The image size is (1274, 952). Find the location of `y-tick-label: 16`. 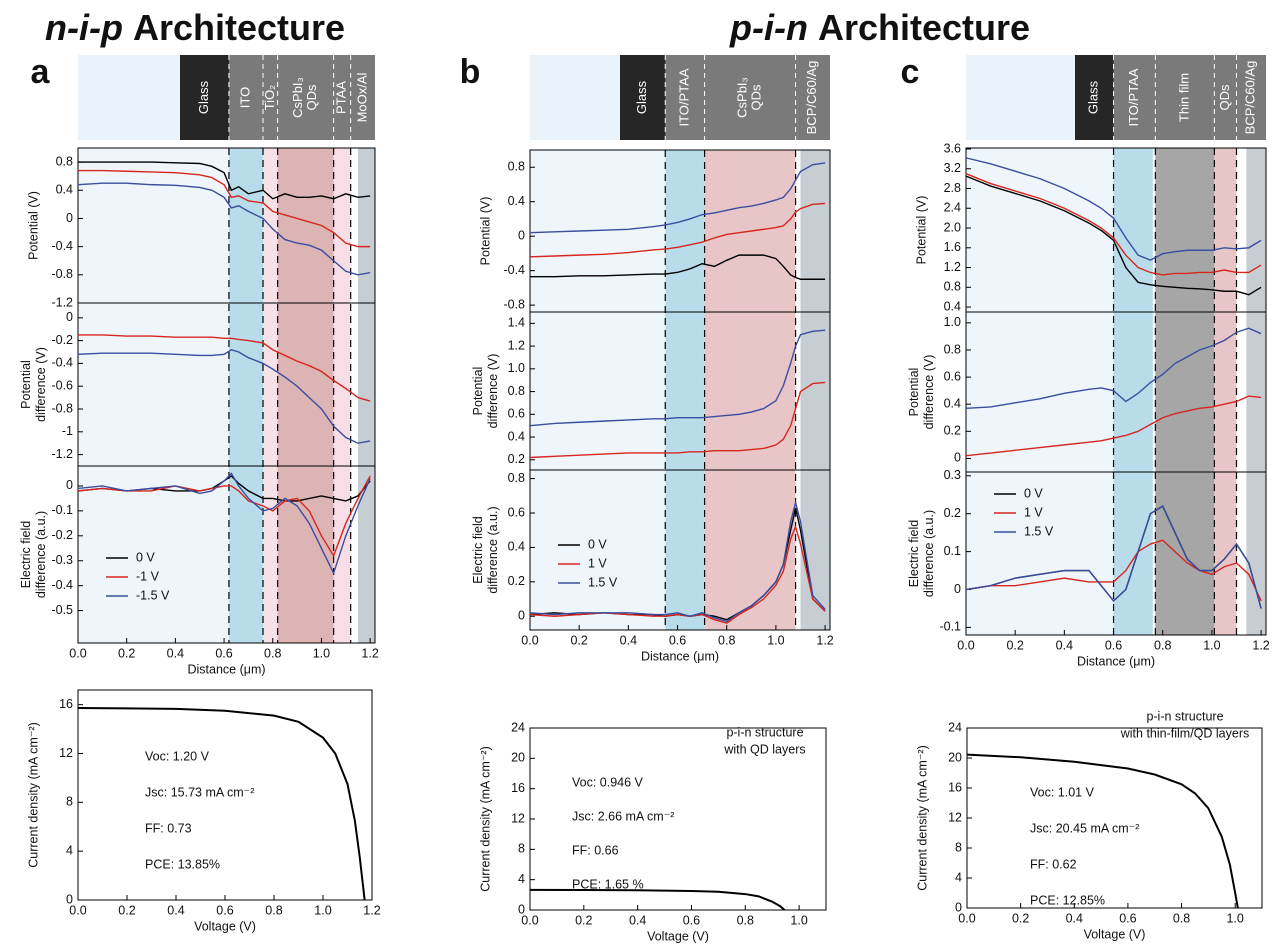

y-tick-label: 16 is located at coordinates (66, 704).